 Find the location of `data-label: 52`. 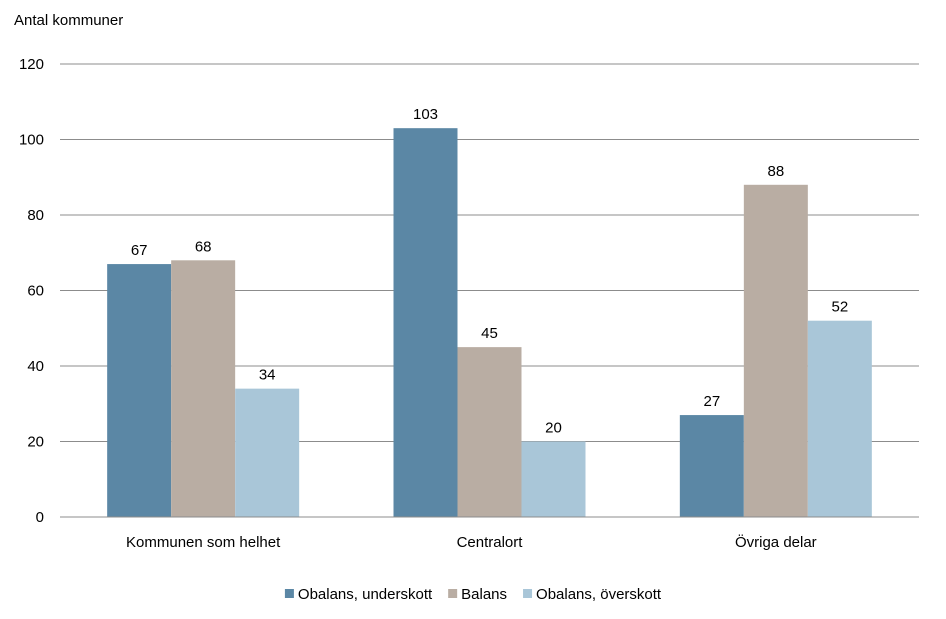

data-label: 52 is located at coordinates (839, 307).